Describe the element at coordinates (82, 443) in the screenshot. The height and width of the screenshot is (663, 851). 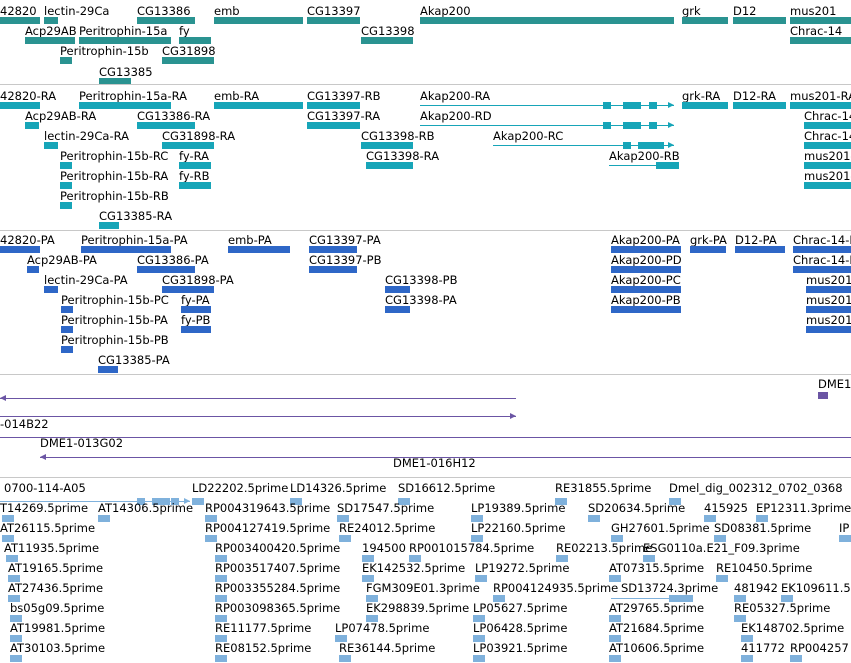
I see `clone-feature-label: DME1-013G02` at that location.